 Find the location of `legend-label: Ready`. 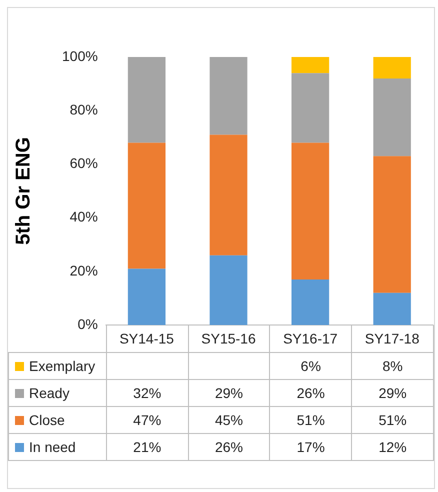

legend-label: Ready is located at coordinates (57, 392).